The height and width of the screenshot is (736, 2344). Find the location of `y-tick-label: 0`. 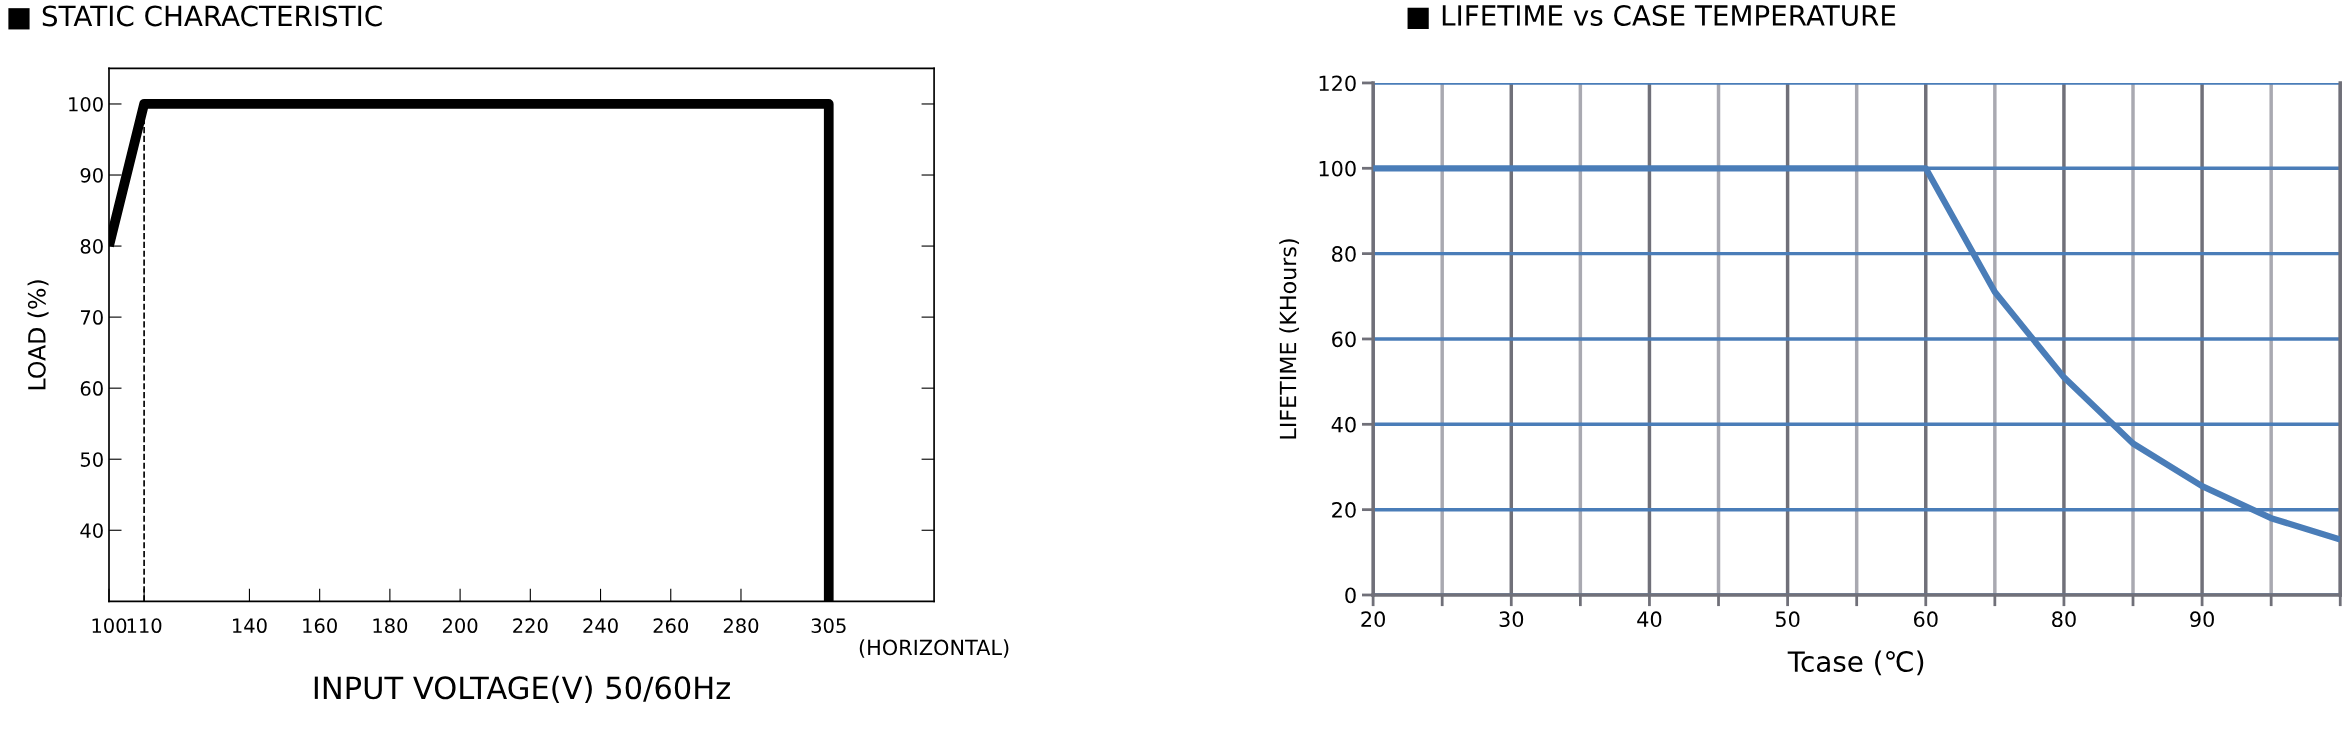

y-tick-label: 0 is located at coordinates (1350, 595).